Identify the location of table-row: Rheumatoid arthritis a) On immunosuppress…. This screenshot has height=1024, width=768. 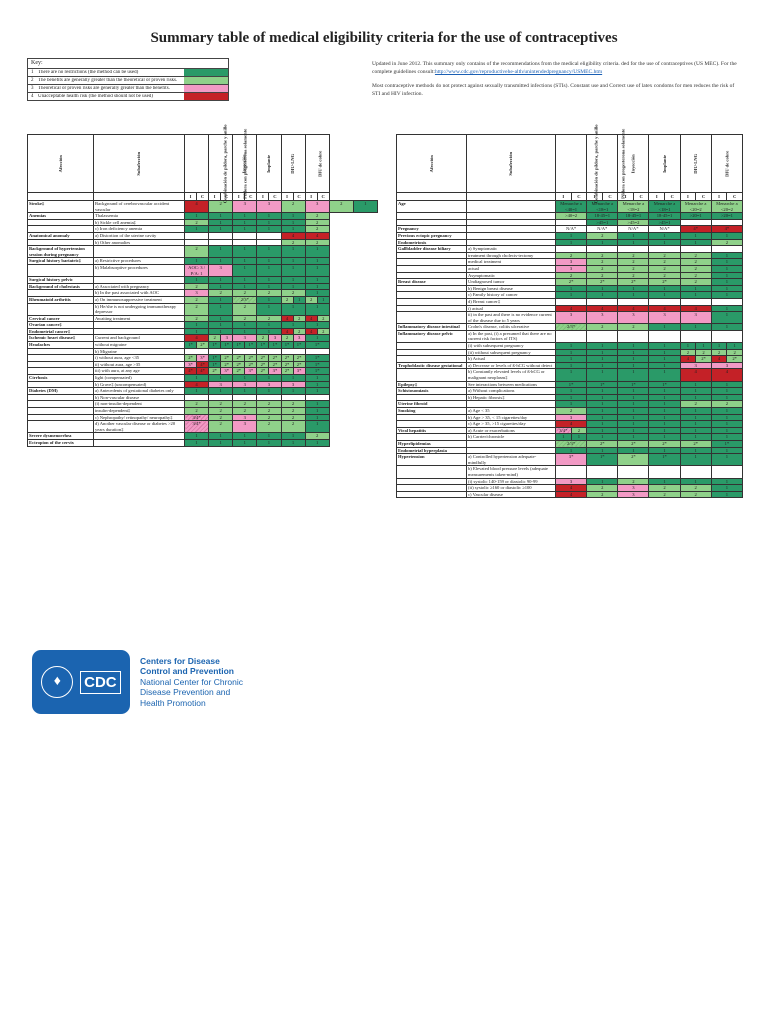
(202, 299).